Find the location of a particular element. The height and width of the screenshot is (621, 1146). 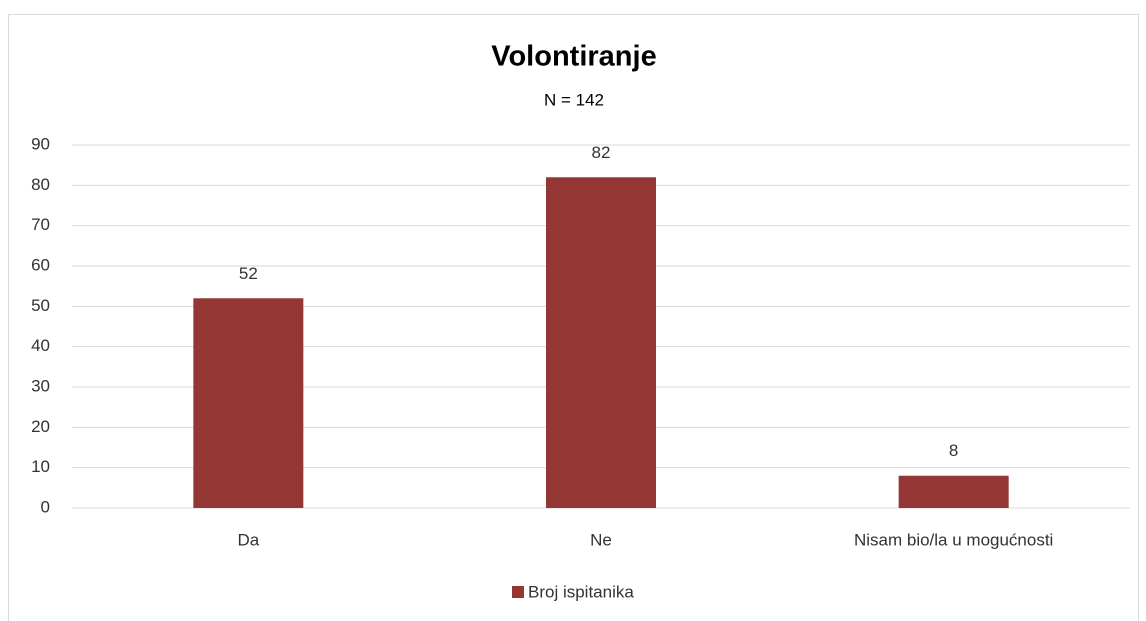

y-tick-label: 70 is located at coordinates (40, 224).